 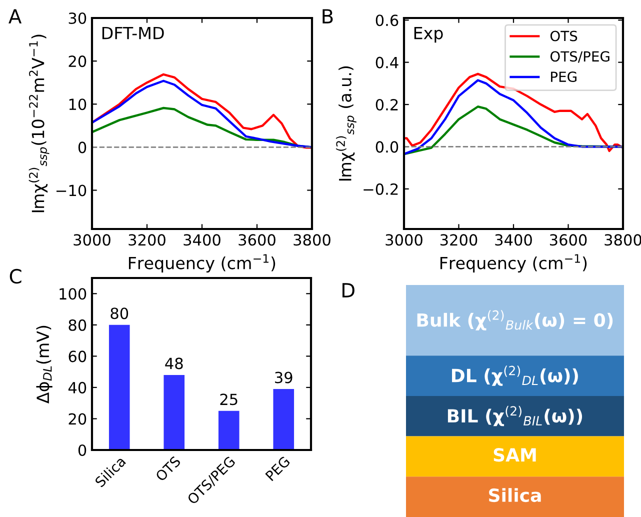 I want to click on text: D, so click(x=348, y=290).